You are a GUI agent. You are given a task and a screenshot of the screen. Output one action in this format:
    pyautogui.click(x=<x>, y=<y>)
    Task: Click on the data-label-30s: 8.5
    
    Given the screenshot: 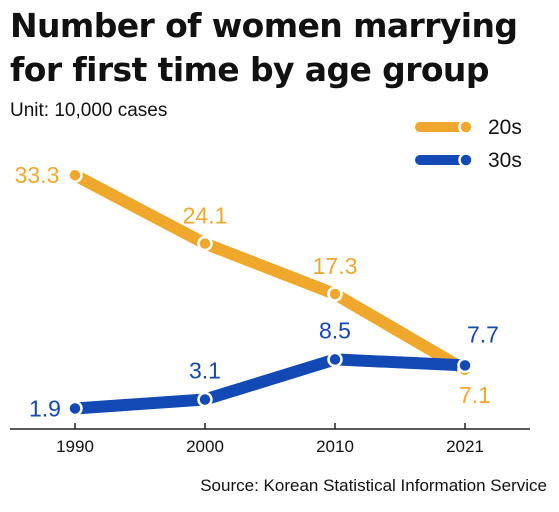 What is the action you would take?
    pyautogui.click(x=335, y=330)
    